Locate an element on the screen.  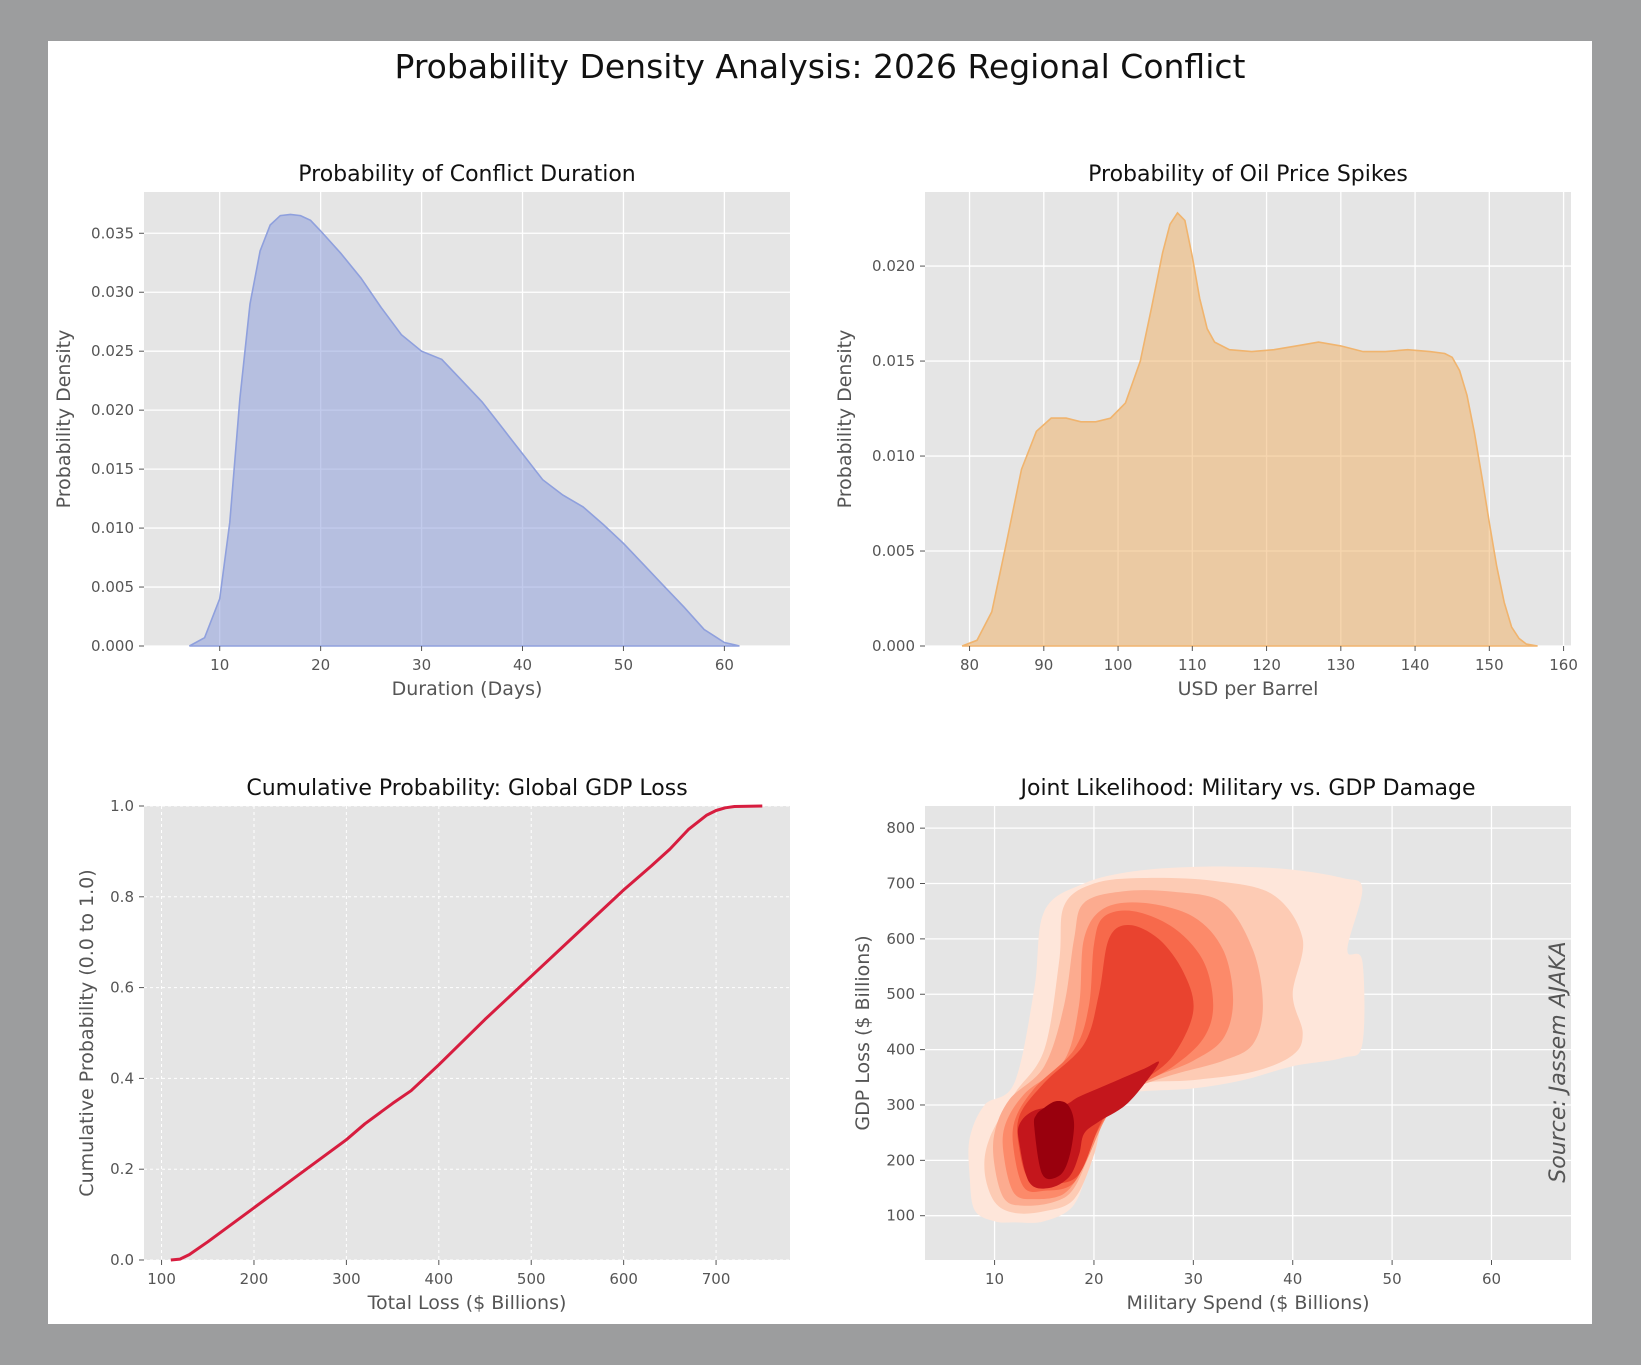
y-tick-label: 700 is located at coordinates (900, 884).